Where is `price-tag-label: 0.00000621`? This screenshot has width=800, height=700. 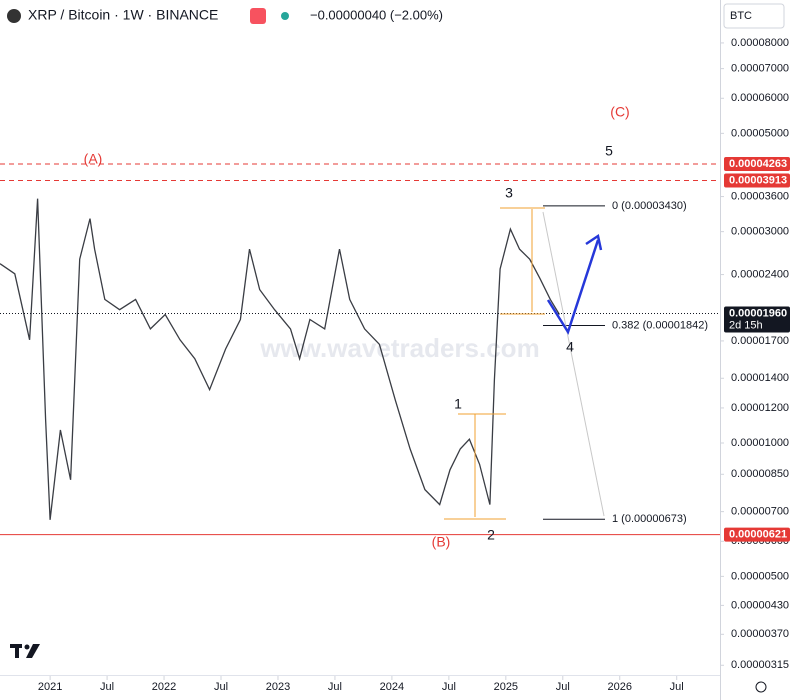 price-tag-label: 0.00000621 is located at coordinates (758, 535).